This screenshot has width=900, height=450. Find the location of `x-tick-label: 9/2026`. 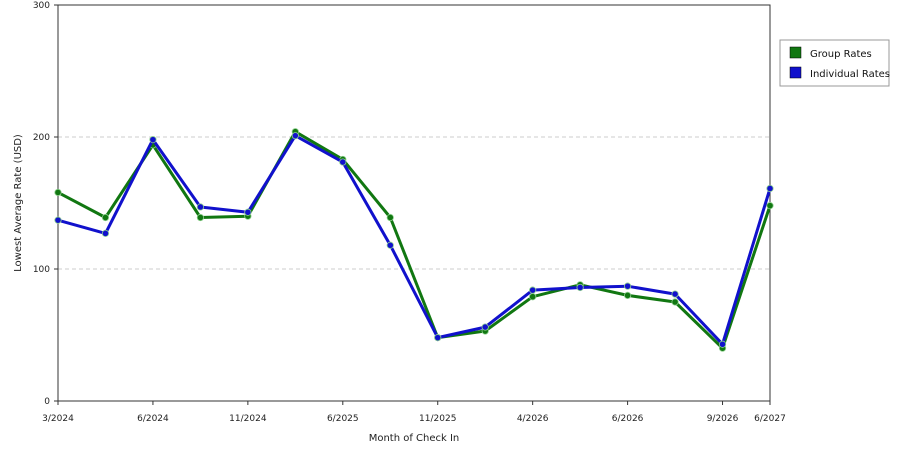

x-tick-label: 9/2026 is located at coordinates (723, 419).